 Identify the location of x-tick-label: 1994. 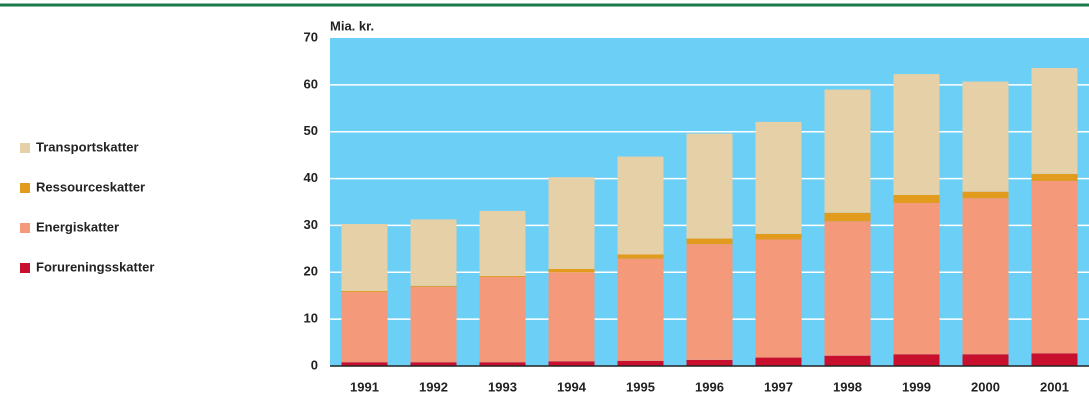
(572, 386).